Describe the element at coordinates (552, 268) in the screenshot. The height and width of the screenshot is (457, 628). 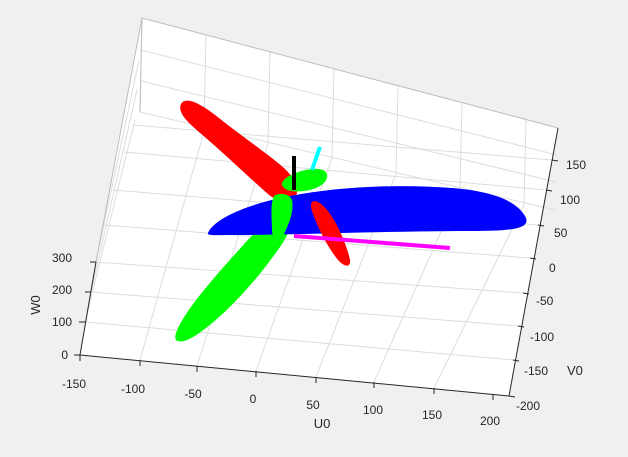
I see `v-tick-label: 0` at that location.